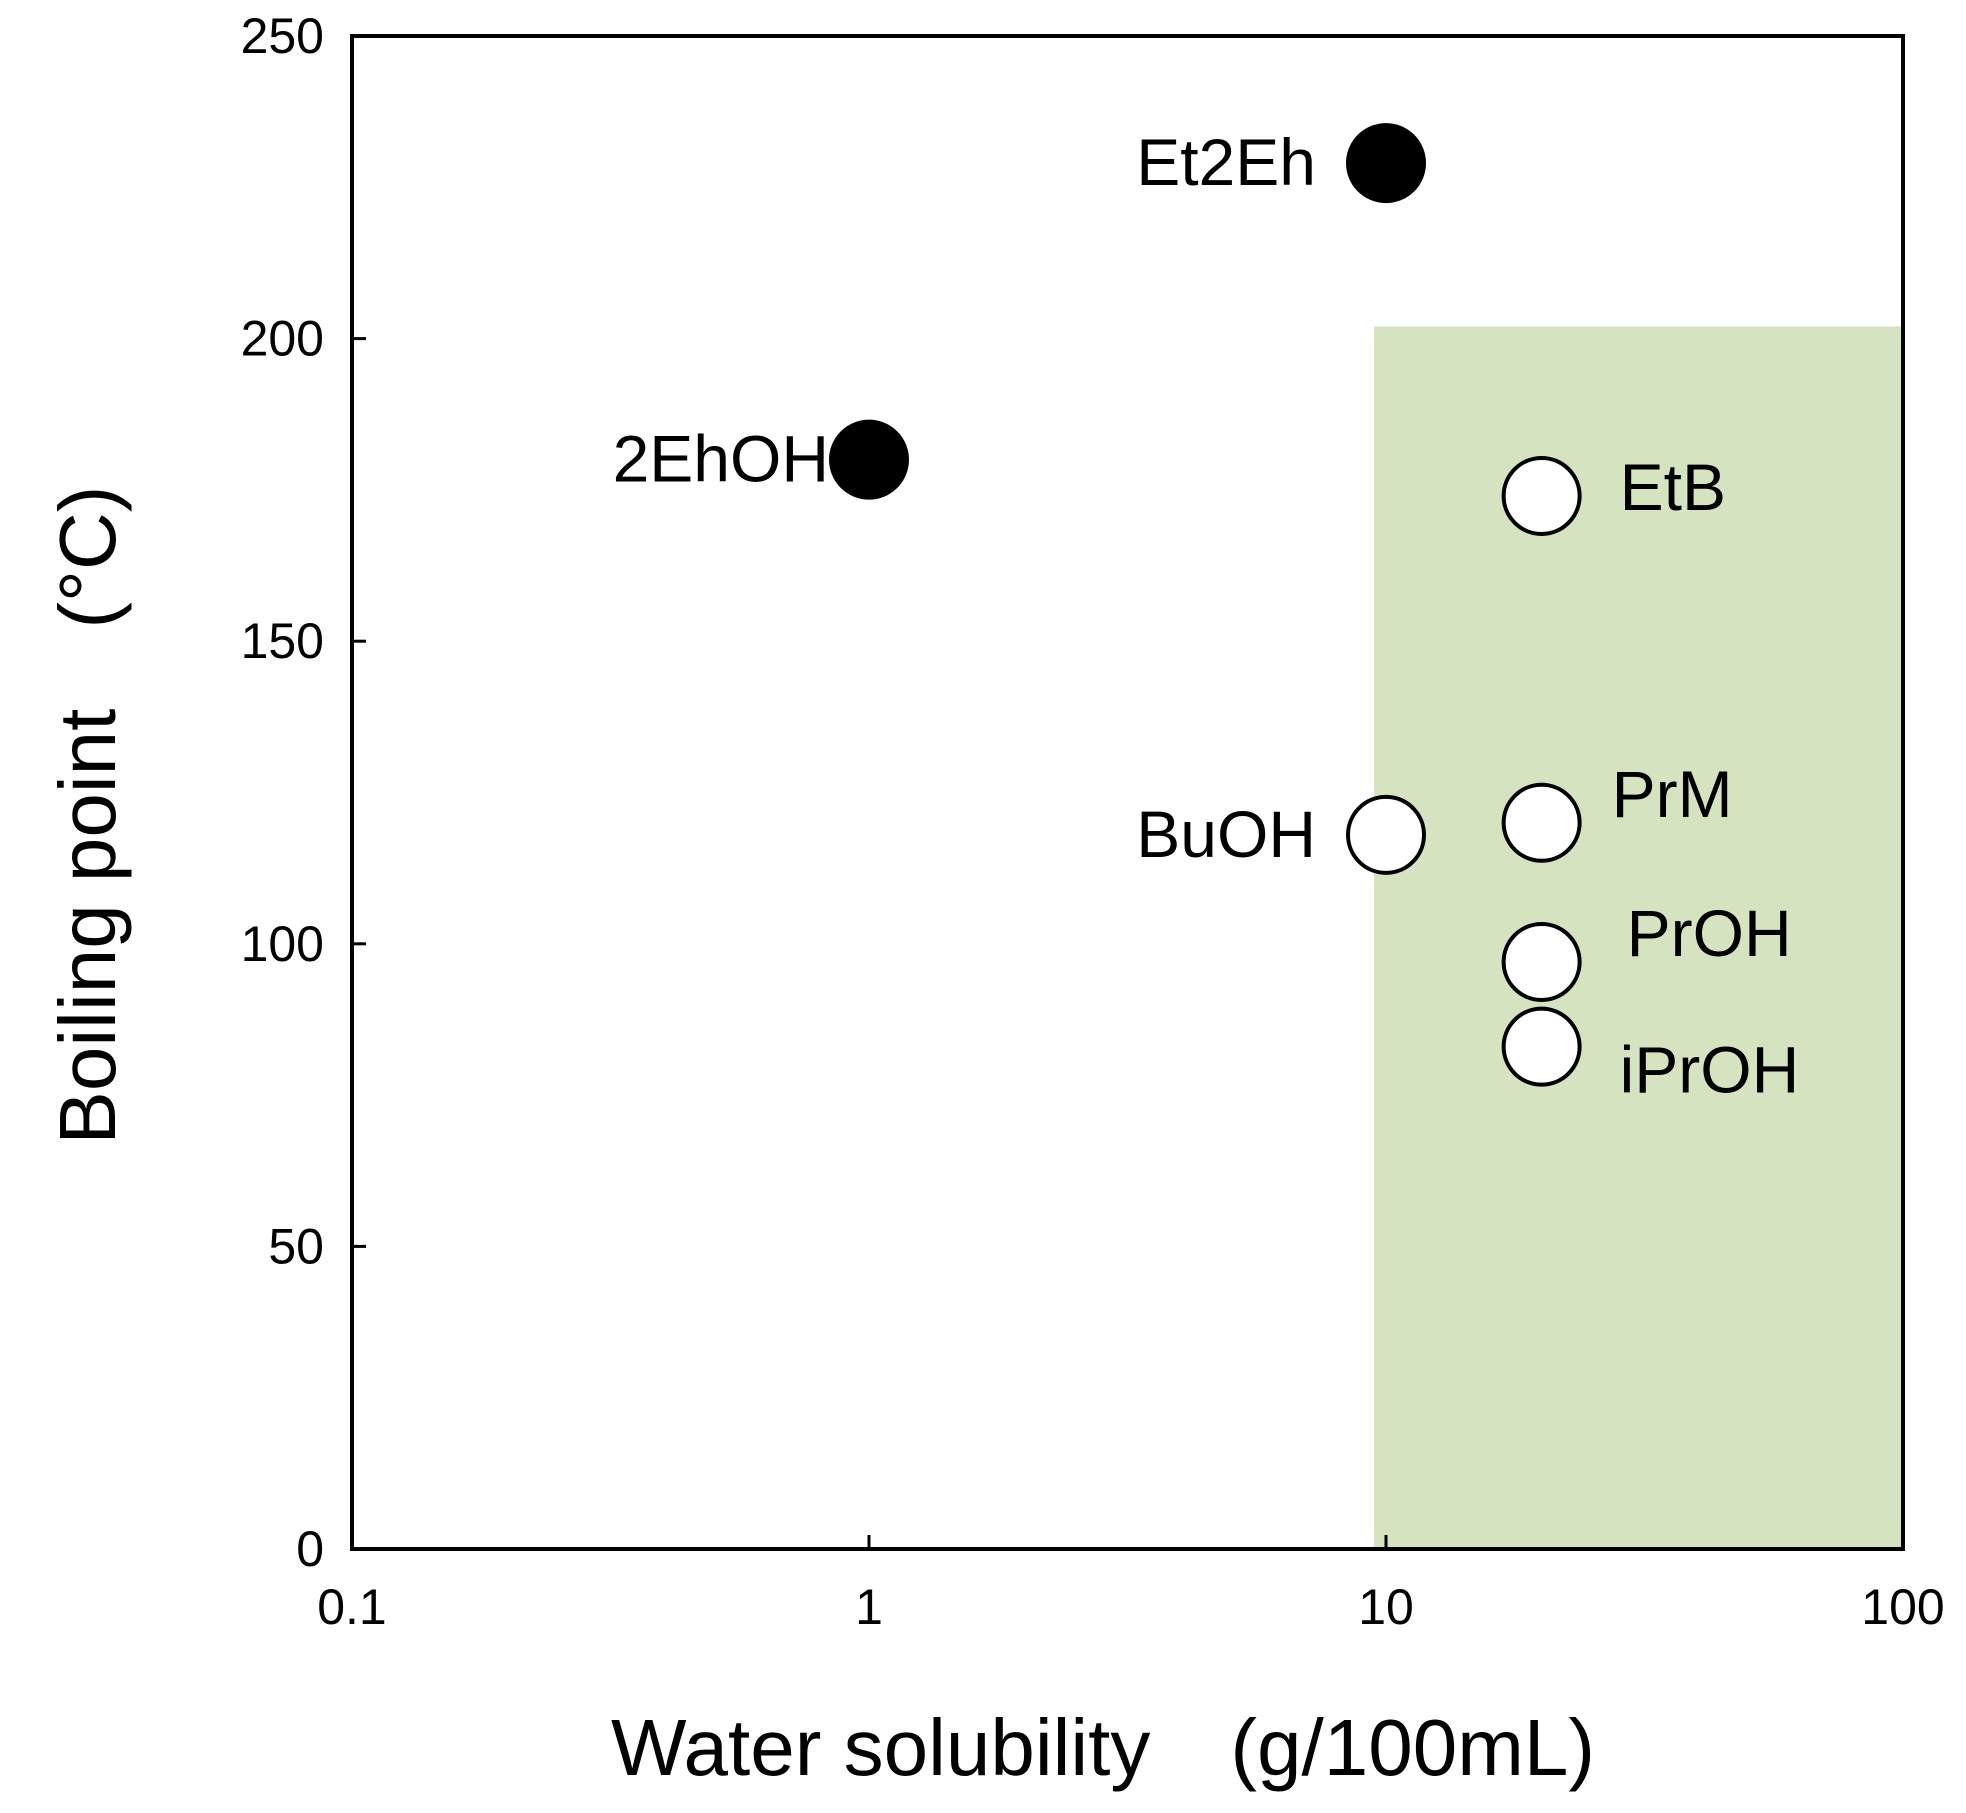 The width and height of the screenshot is (1966, 1813). I want to click on x-tick-label: 0.1, so click(352, 1607).